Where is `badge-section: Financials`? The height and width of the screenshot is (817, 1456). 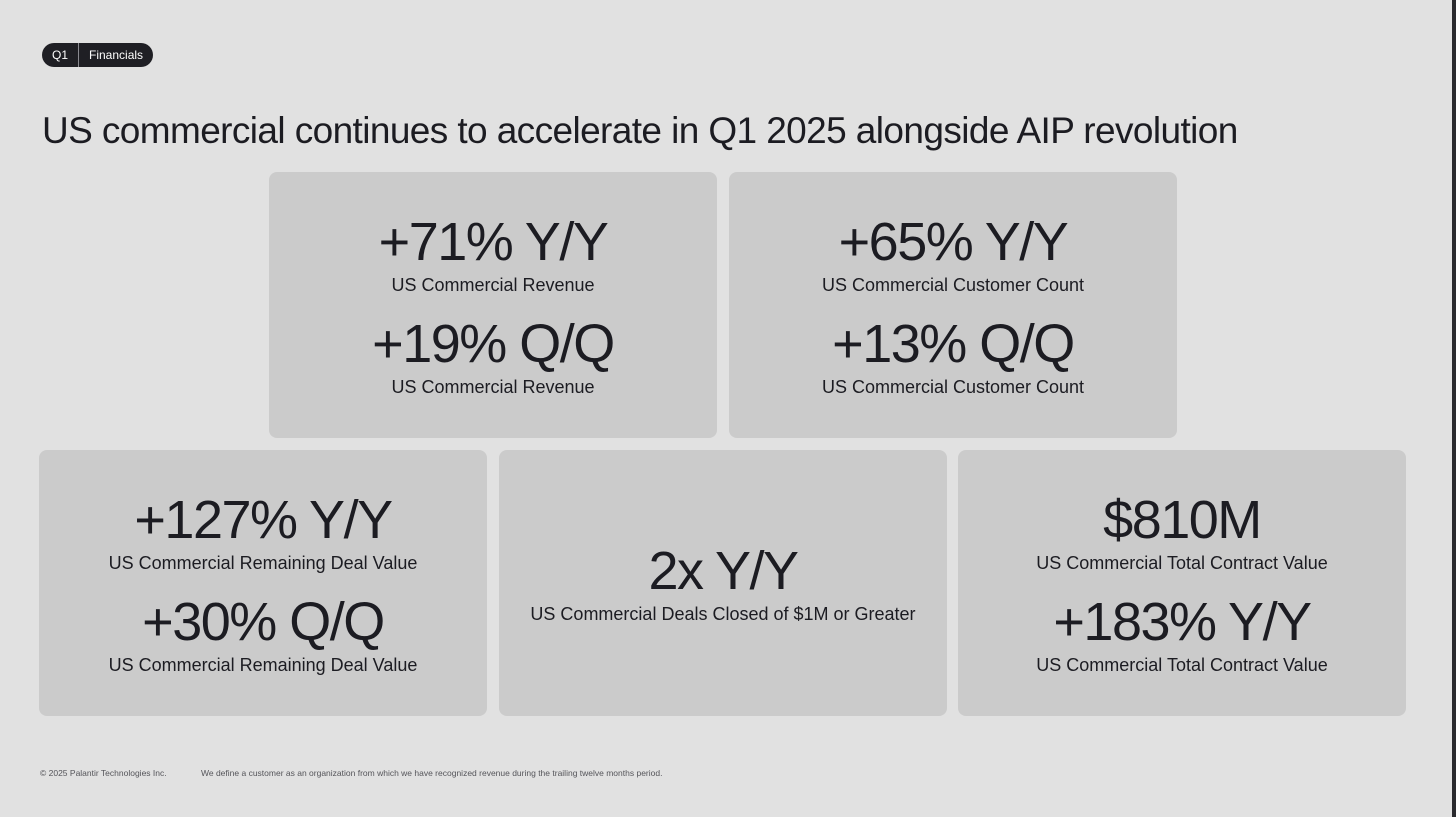
badge-section: Financials is located at coordinates (116, 55).